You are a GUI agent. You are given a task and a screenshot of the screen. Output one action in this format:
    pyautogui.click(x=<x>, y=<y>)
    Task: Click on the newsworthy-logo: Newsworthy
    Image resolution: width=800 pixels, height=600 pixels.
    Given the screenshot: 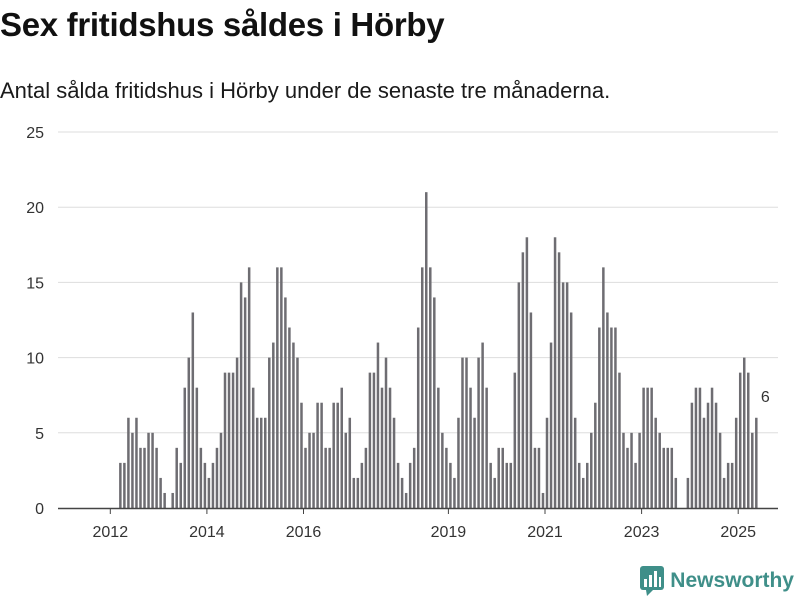 What is the action you would take?
    pyautogui.click(x=717, y=581)
    